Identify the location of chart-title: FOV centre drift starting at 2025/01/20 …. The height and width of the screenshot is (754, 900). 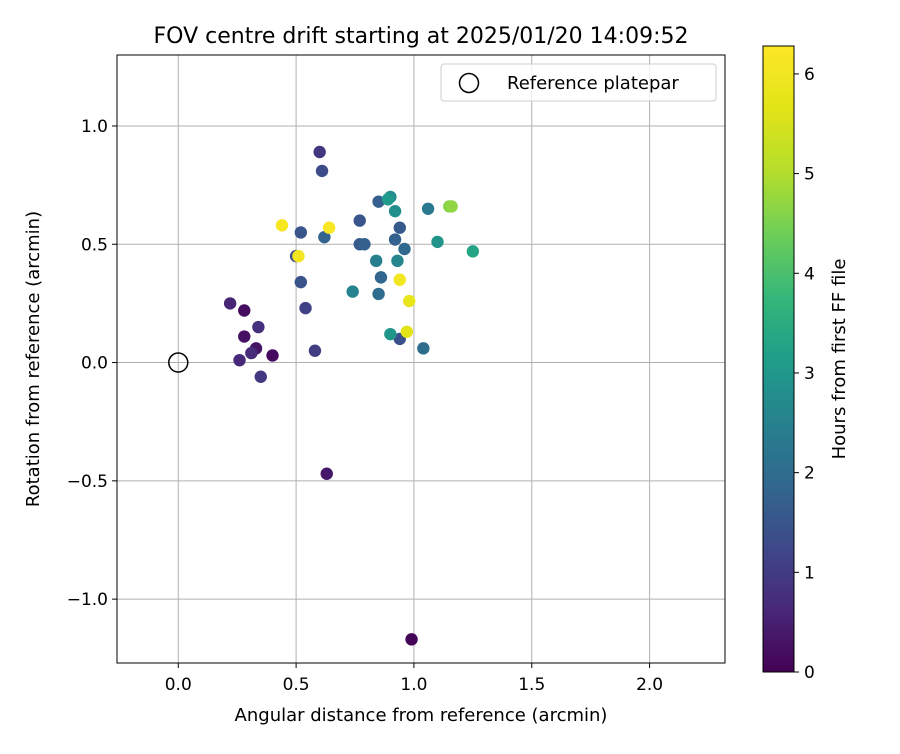
(421, 36).